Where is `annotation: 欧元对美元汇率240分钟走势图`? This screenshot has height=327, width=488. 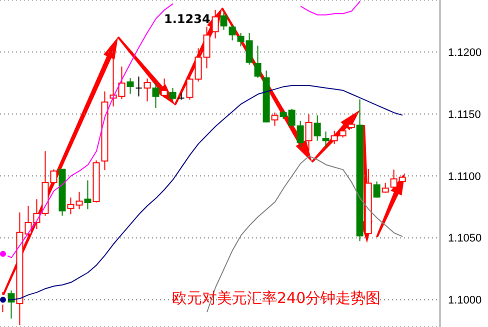
annotation: 欧元对美元汇率240分钟走势图 is located at coordinates (276, 298).